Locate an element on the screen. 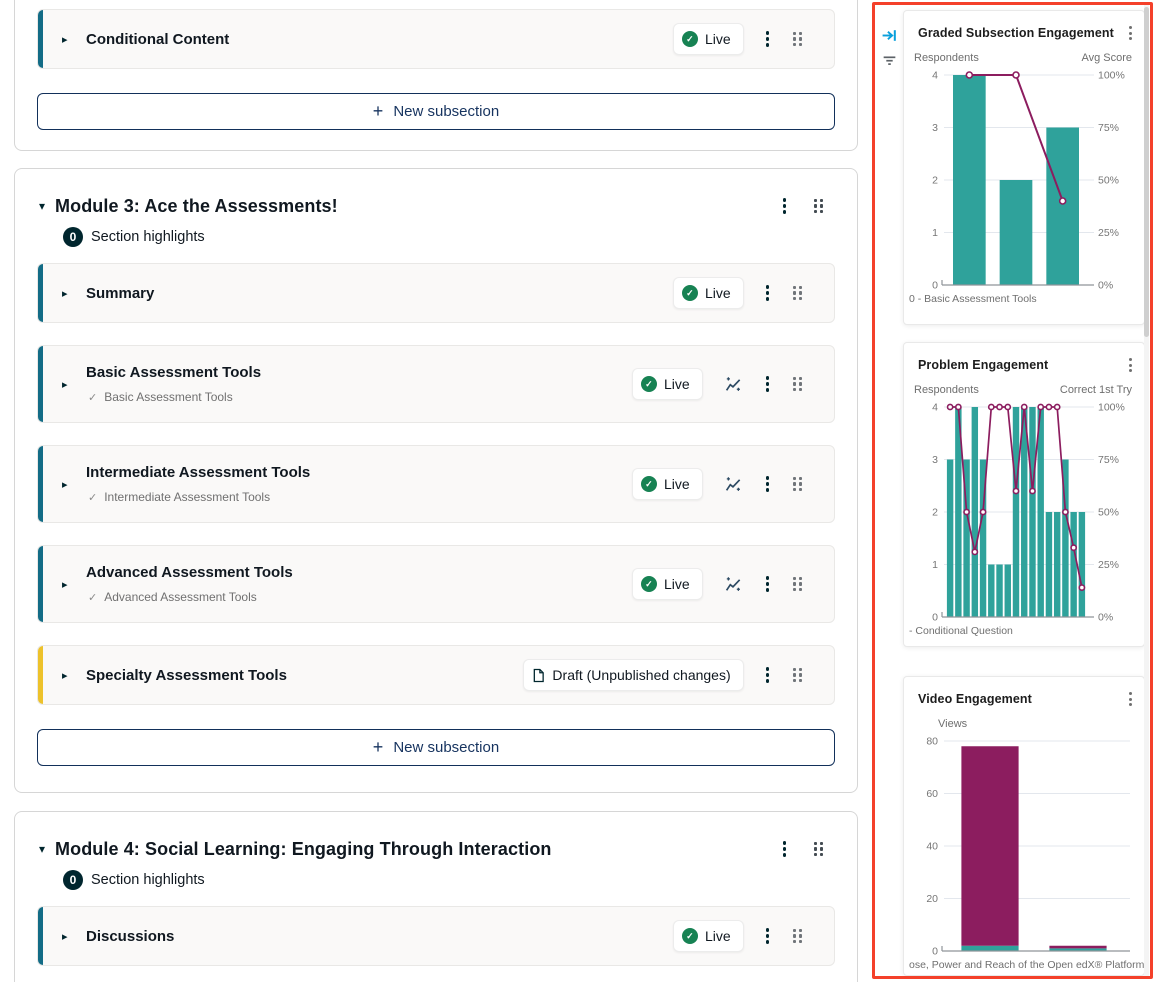 The width and height of the screenshot is (1157, 982). left-tick-label: 4 is located at coordinates (935, 76).